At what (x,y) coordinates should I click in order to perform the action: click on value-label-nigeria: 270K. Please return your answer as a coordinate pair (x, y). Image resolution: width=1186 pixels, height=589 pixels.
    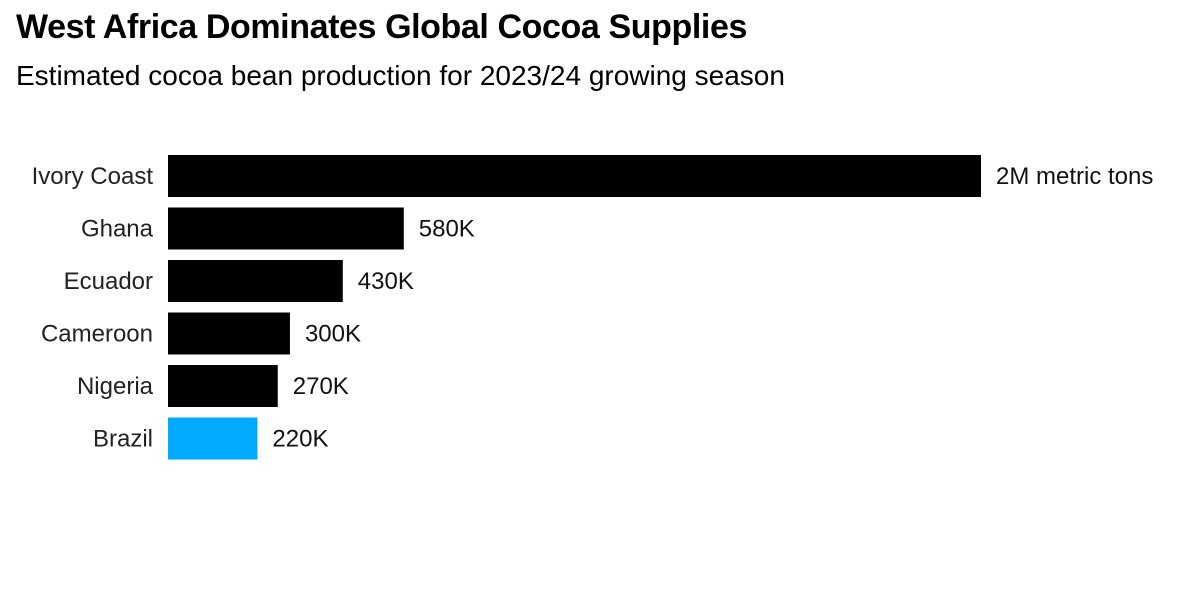
    Looking at the image, I should click on (321, 386).